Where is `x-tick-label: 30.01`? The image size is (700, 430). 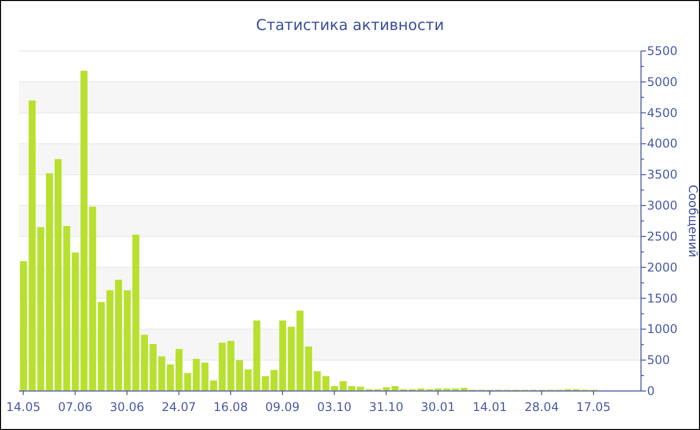
x-tick-label: 30.01 is located at coordinates (438, 407).